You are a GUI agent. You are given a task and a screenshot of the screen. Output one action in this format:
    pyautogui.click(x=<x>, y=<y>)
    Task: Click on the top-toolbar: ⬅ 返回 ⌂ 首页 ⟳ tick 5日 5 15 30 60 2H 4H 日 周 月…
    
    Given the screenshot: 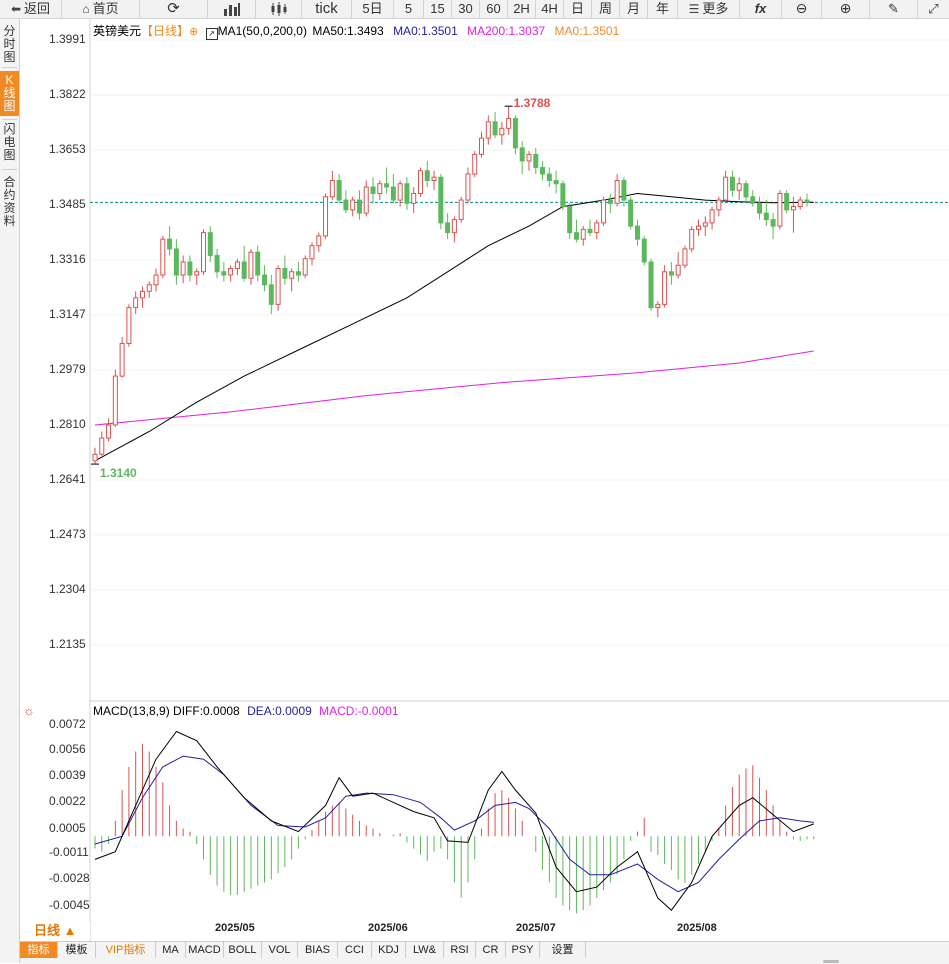 What is the action you would take?
    pyautogui.click(x=474, y=9)
    